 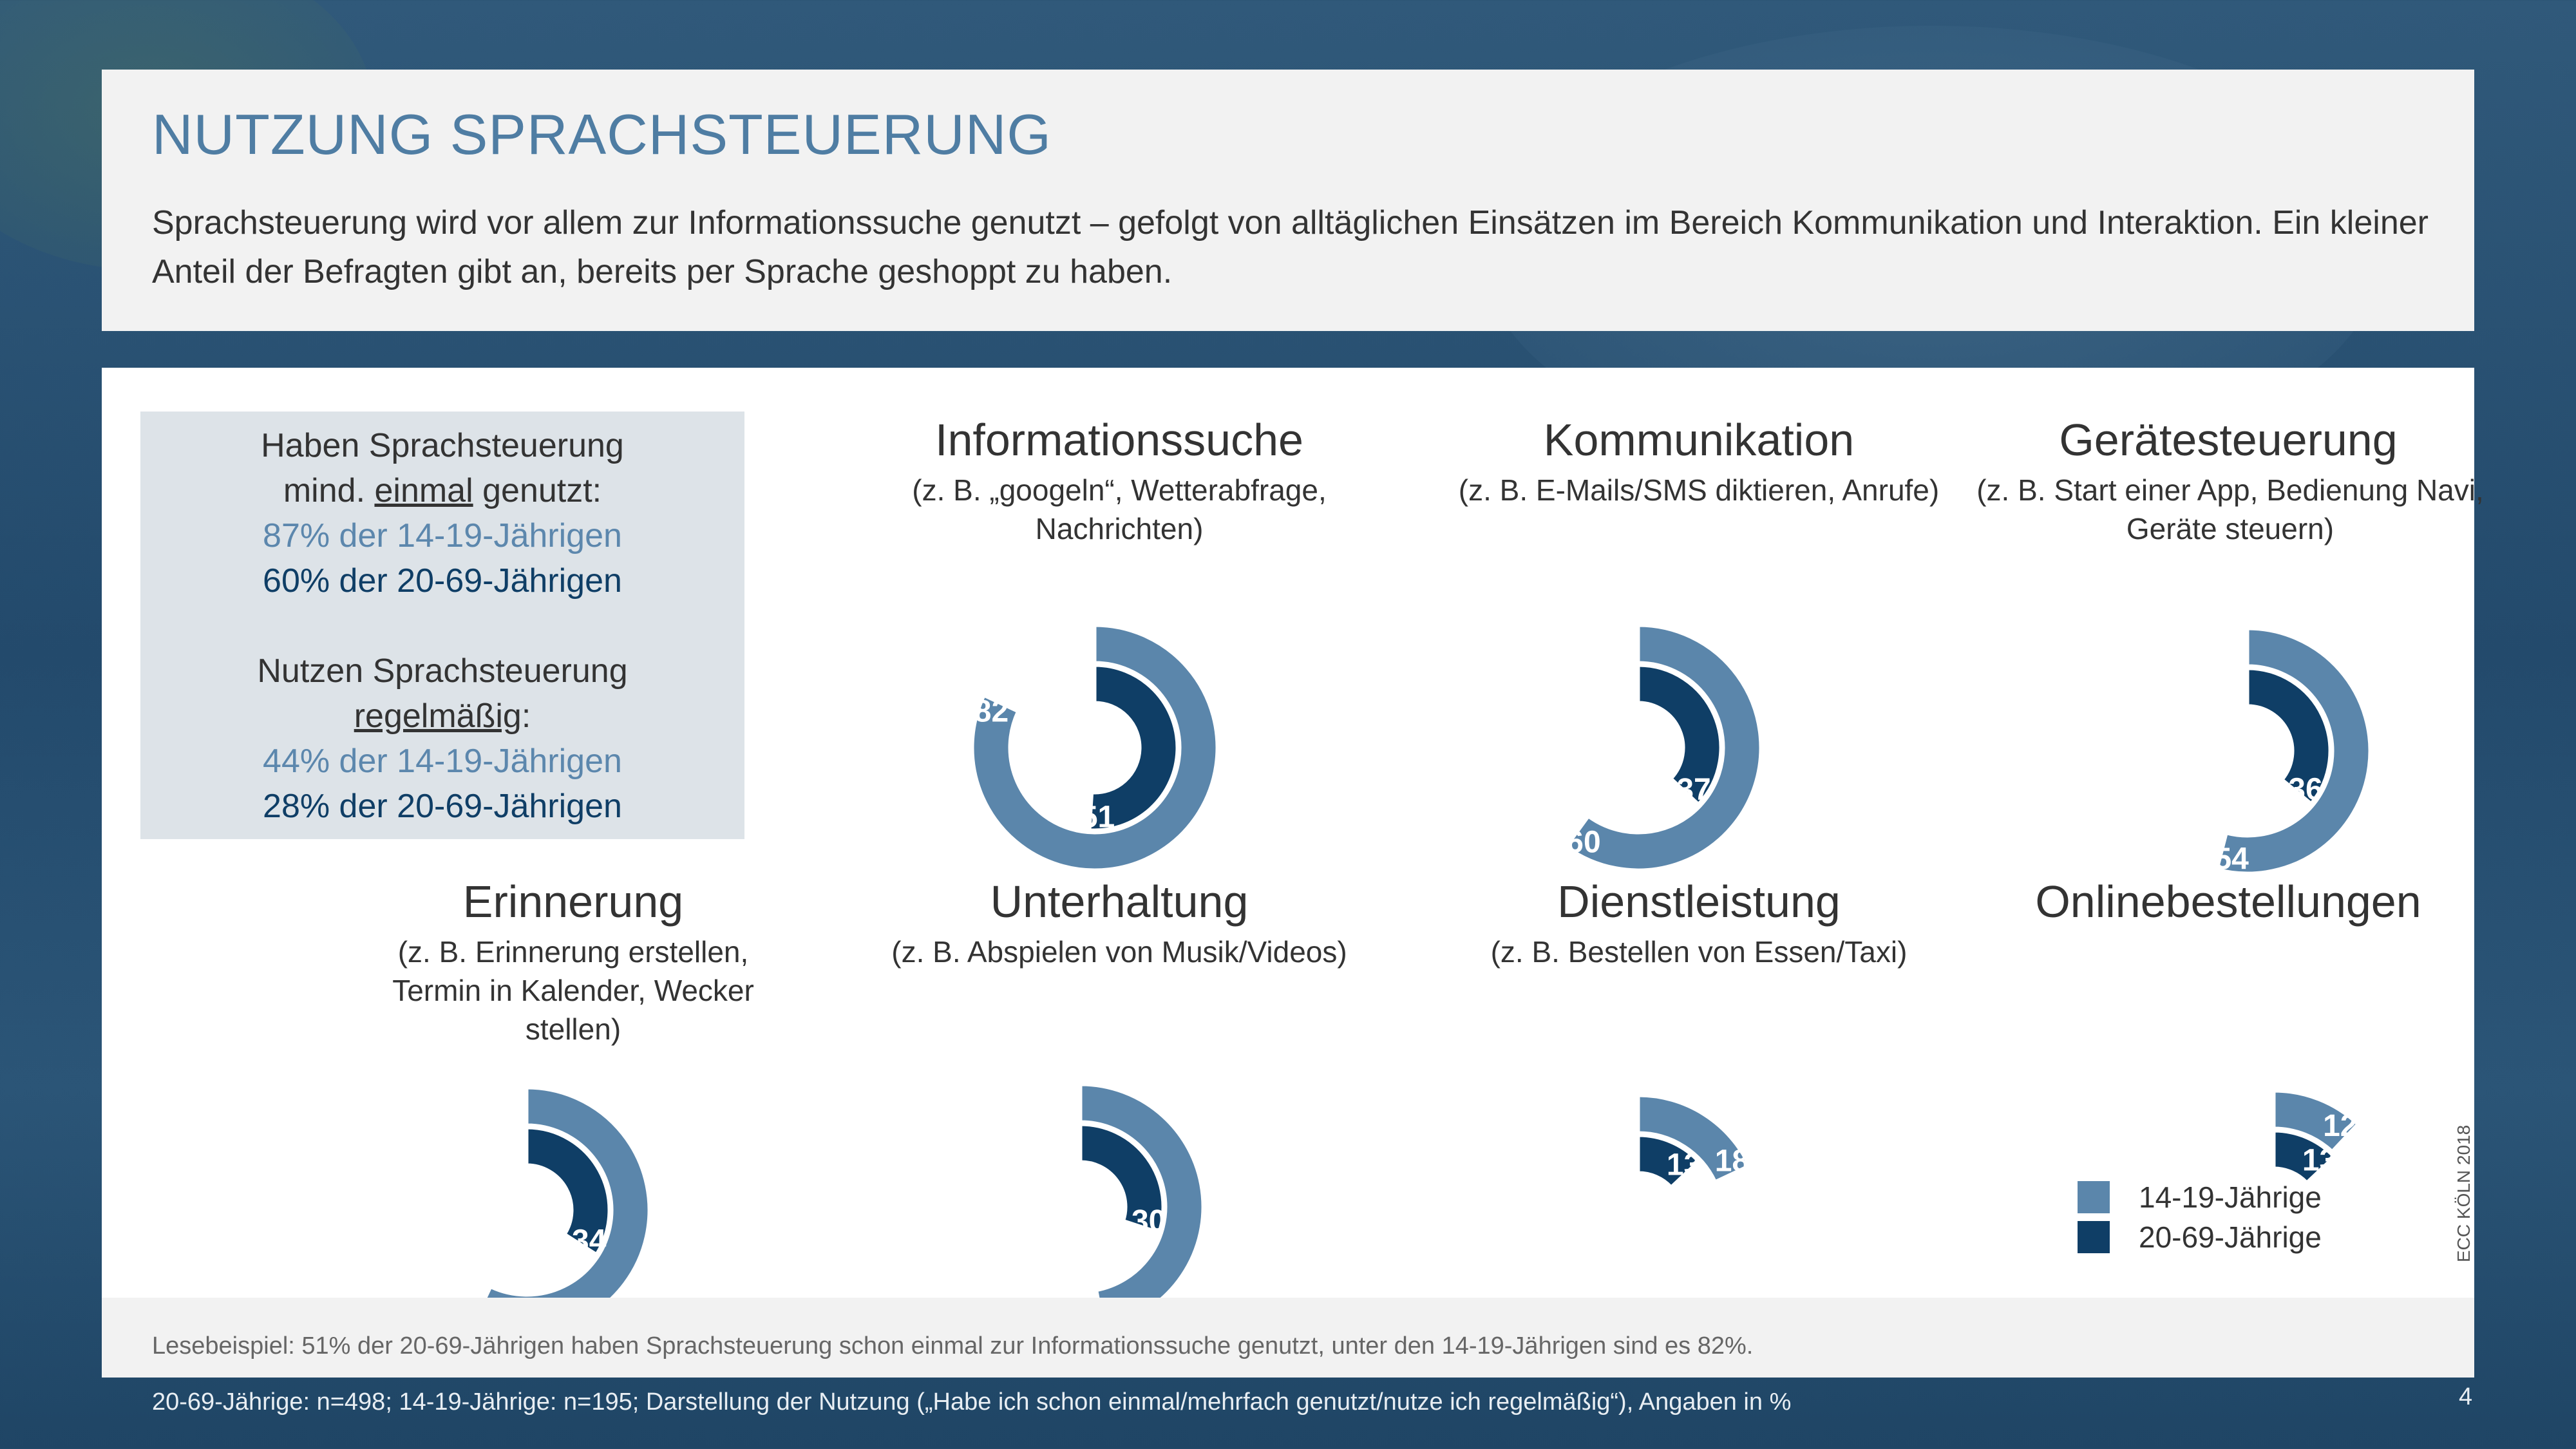 What do you see at coordinates (443, 581) in the screenshot?
I see `usage-once-adult: 60% der 20-69-Jährigen` at bounding box center [443, 581].